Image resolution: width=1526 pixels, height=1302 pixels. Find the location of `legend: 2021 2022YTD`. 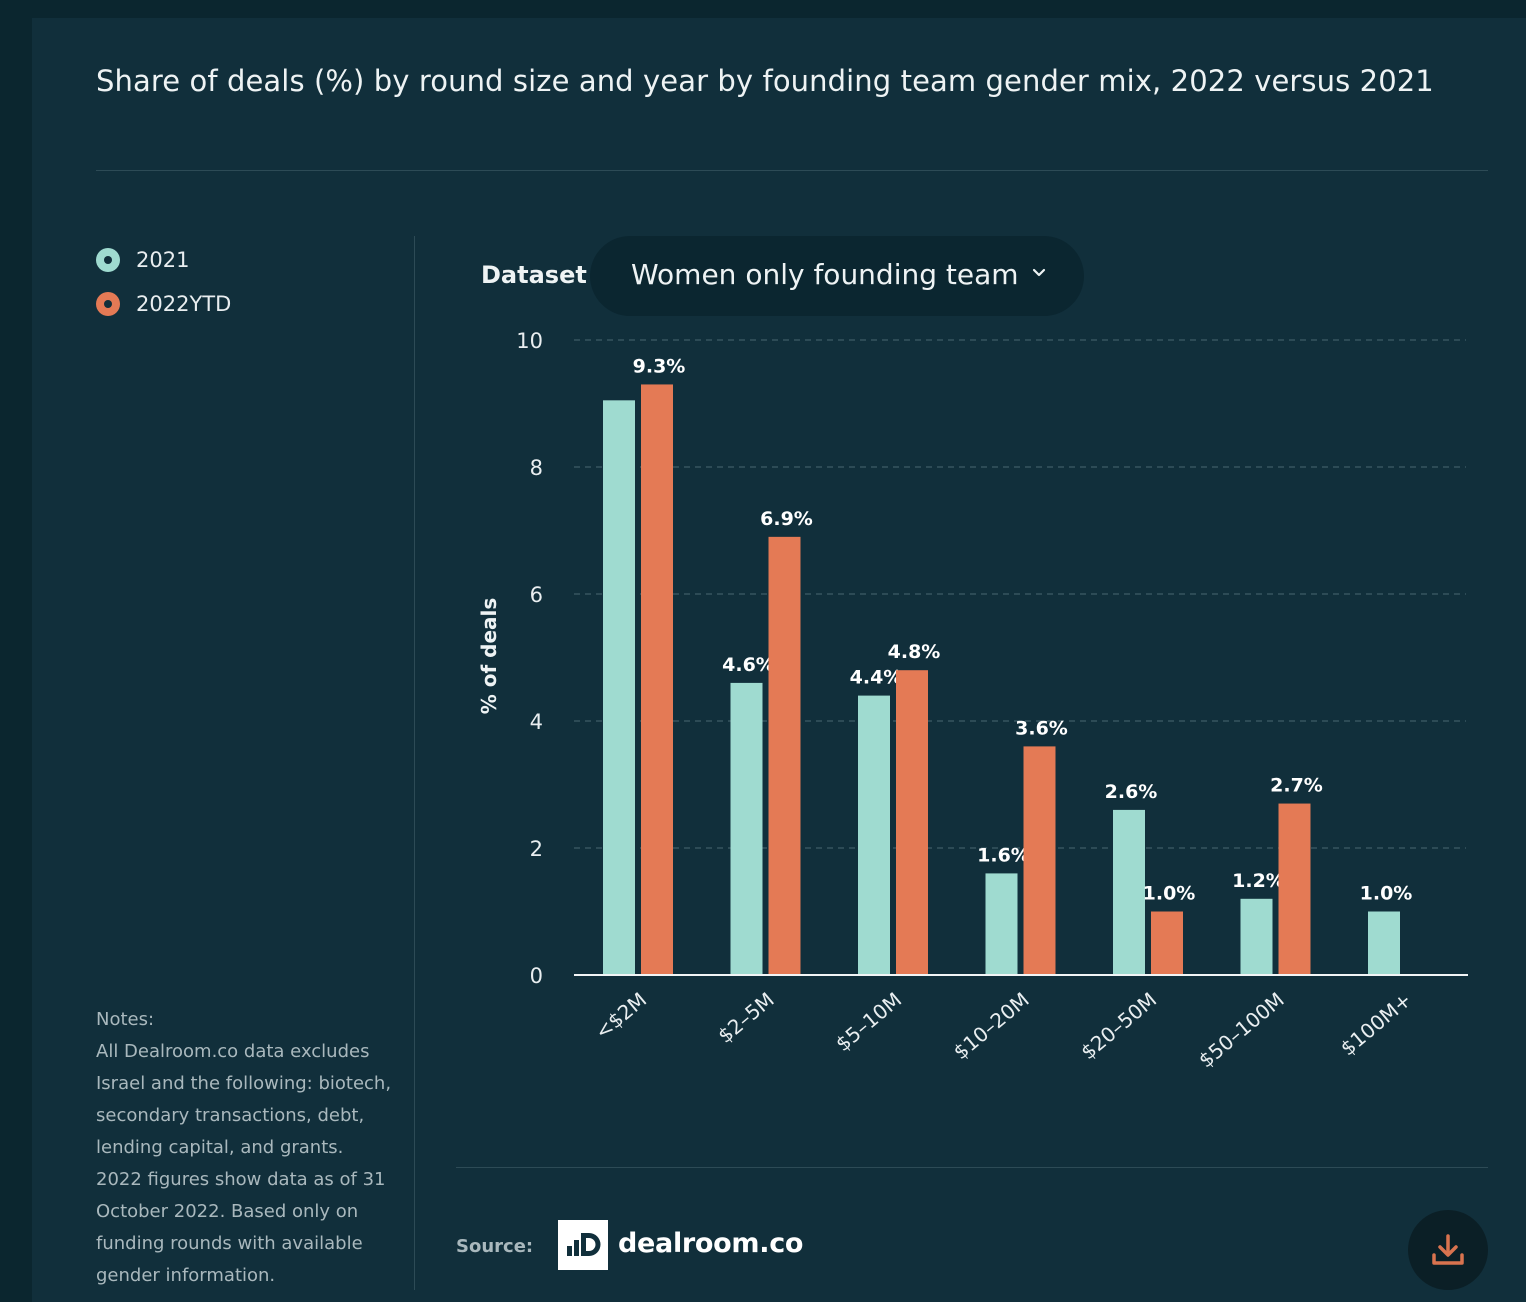

legend: 2021 2022YTD is located at coordinates (163, 282).